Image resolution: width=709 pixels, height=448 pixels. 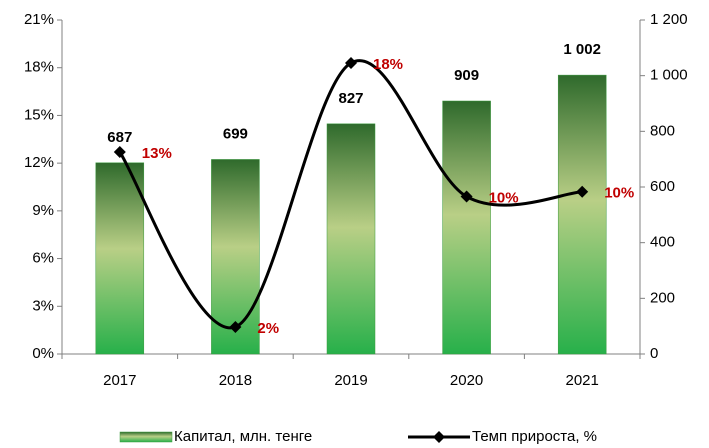 I want to click on y-tick-label: 9%, so click(x=43, y=210).